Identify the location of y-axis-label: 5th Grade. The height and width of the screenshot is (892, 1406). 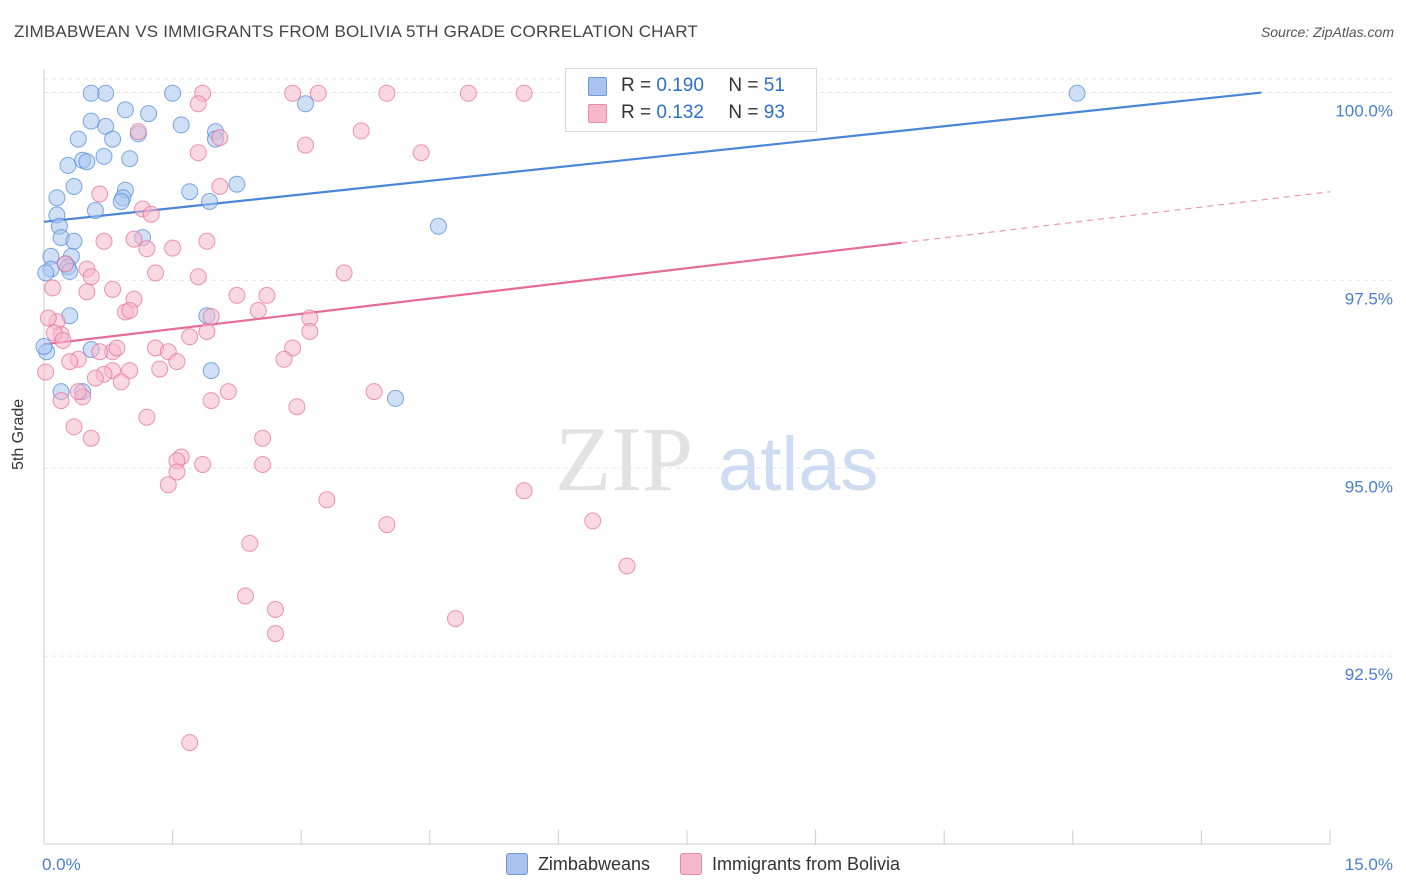
(18, 434).